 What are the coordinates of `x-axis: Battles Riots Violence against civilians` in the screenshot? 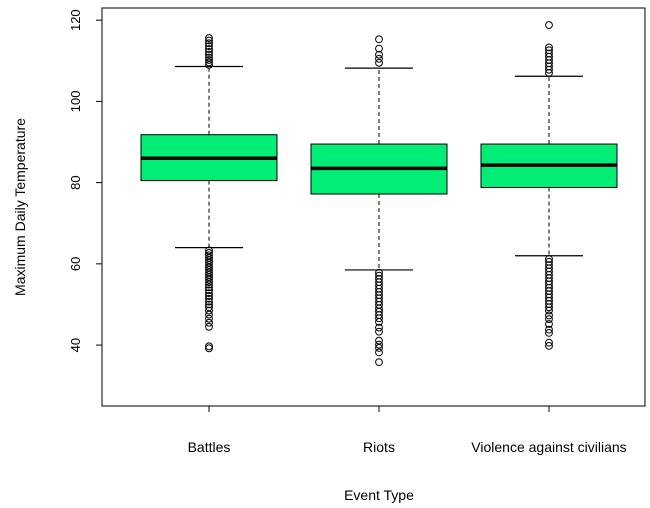 It's located at (407, 430).